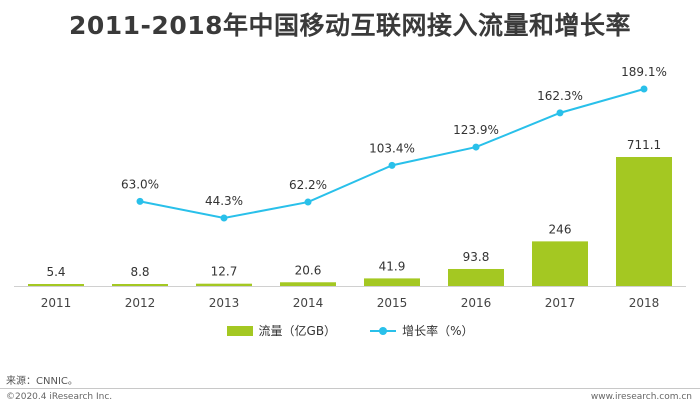  What do you see at coordinates (392, 303) in the screenshot?
I see `x-tick-label-2015: 2015` at bounding box center [392, 303].